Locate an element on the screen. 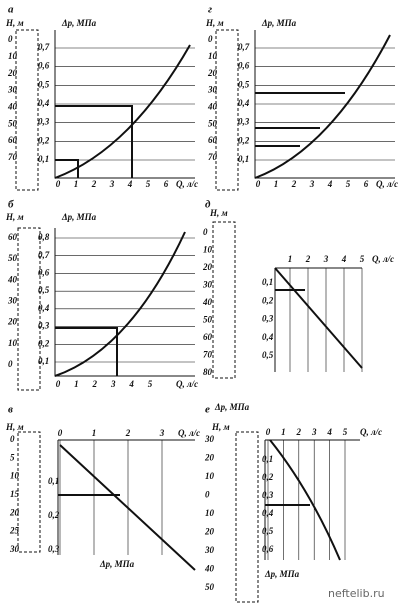 The image size is (409, 604). panel-letter: а is located at coordinates (11, 10).